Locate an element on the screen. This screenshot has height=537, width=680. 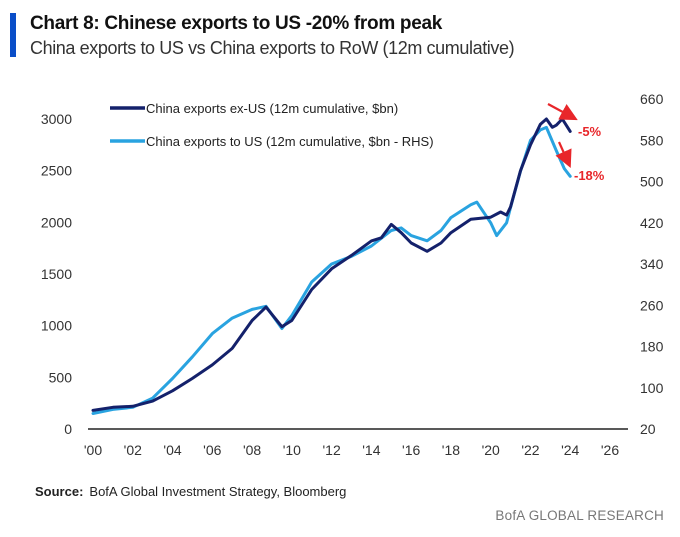
right-tick-label: 20 is located at coordinates (648, 429).